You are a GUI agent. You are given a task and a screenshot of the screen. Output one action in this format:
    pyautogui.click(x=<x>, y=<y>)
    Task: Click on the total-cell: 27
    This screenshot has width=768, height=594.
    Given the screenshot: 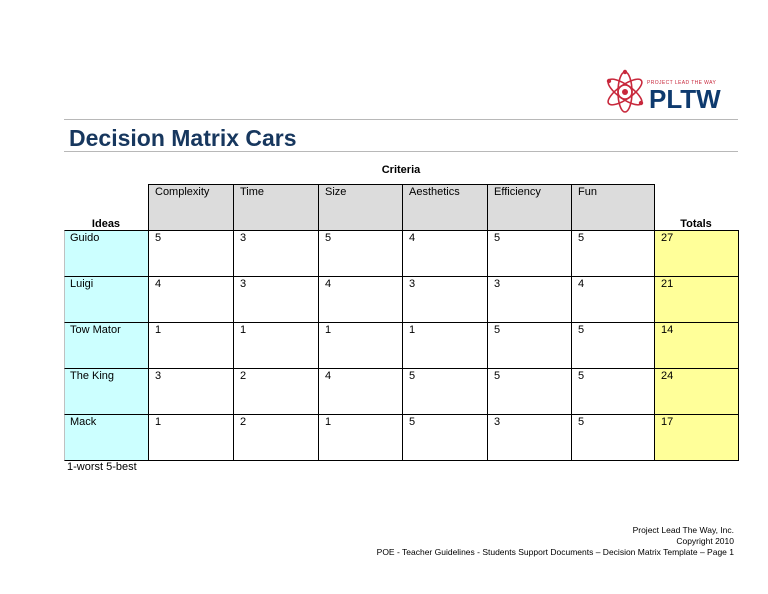 What is the action you would take?
    pyautogui.click(x=696, y=253)
    